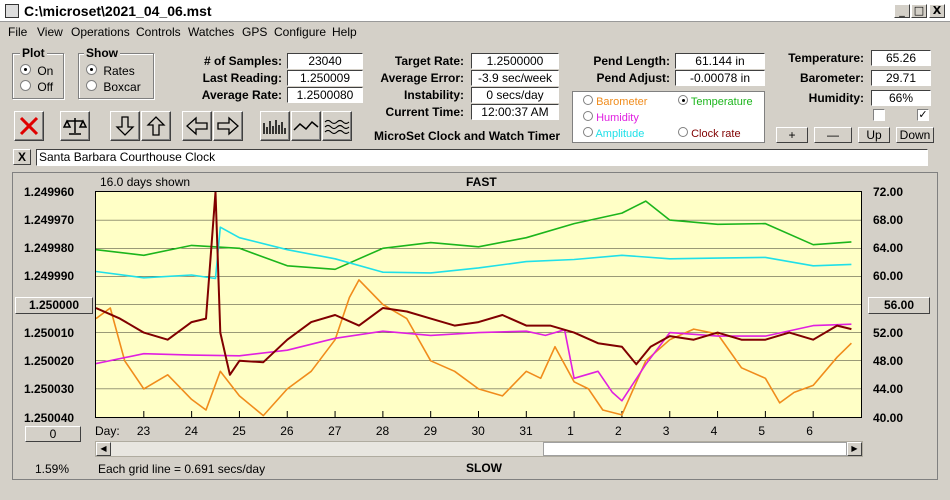 The height and width of the screenshot is (500, 950). I want to click on arrow-left-button, so click(197, 126).